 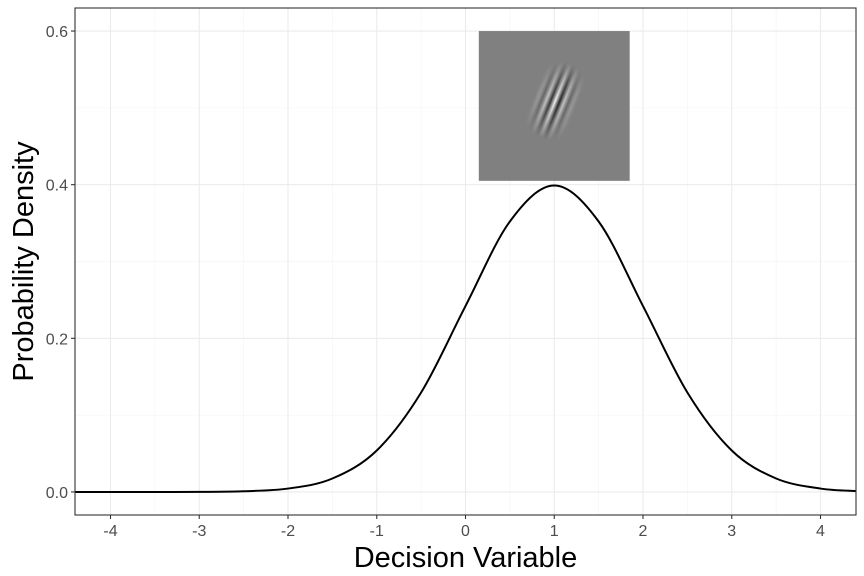 What do you see at coordinates (57, 493) in the screenshot?
I see `y-tick-label: 0.0` at bounding box center [57, 493].